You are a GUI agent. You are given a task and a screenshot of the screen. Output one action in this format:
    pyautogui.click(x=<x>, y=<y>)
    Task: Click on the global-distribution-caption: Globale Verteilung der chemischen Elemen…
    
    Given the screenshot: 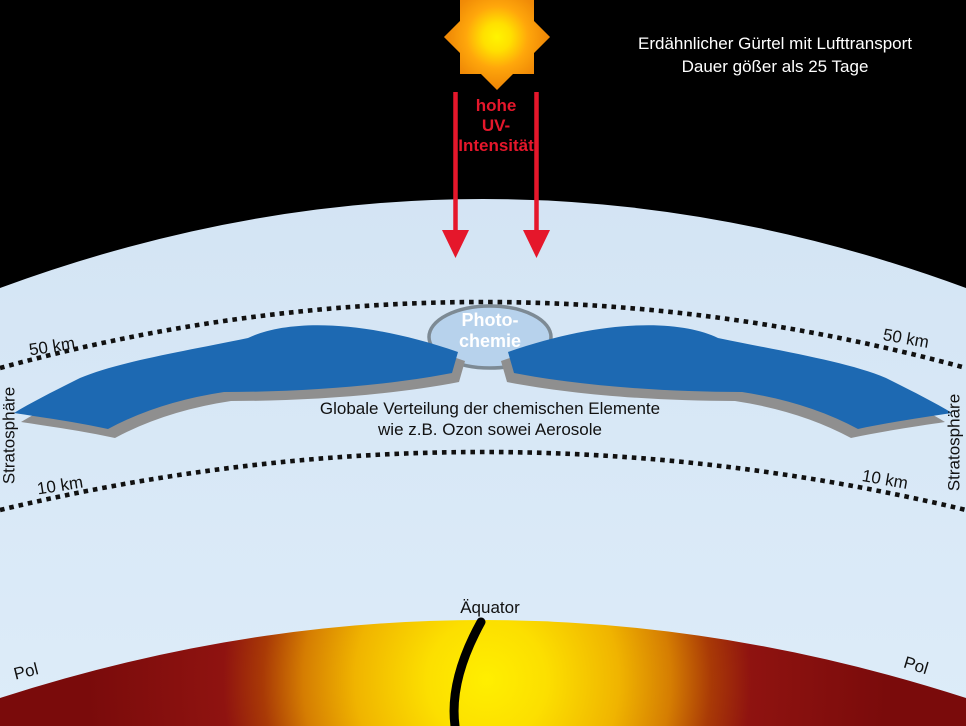 What is the action you would take?
    pyautogui.click(x=490, y=419)
    